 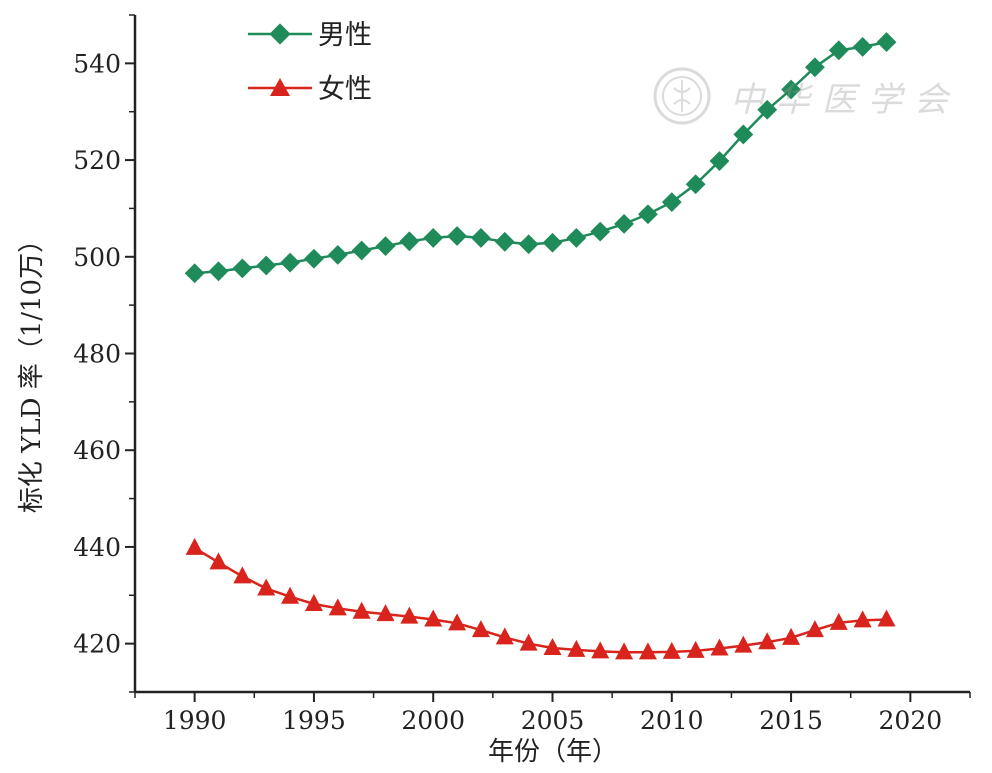 What do you see at coordinates (97, 63) in the screenshot?
I see `y-tick-label: 540` at bounding box center [97, 63].